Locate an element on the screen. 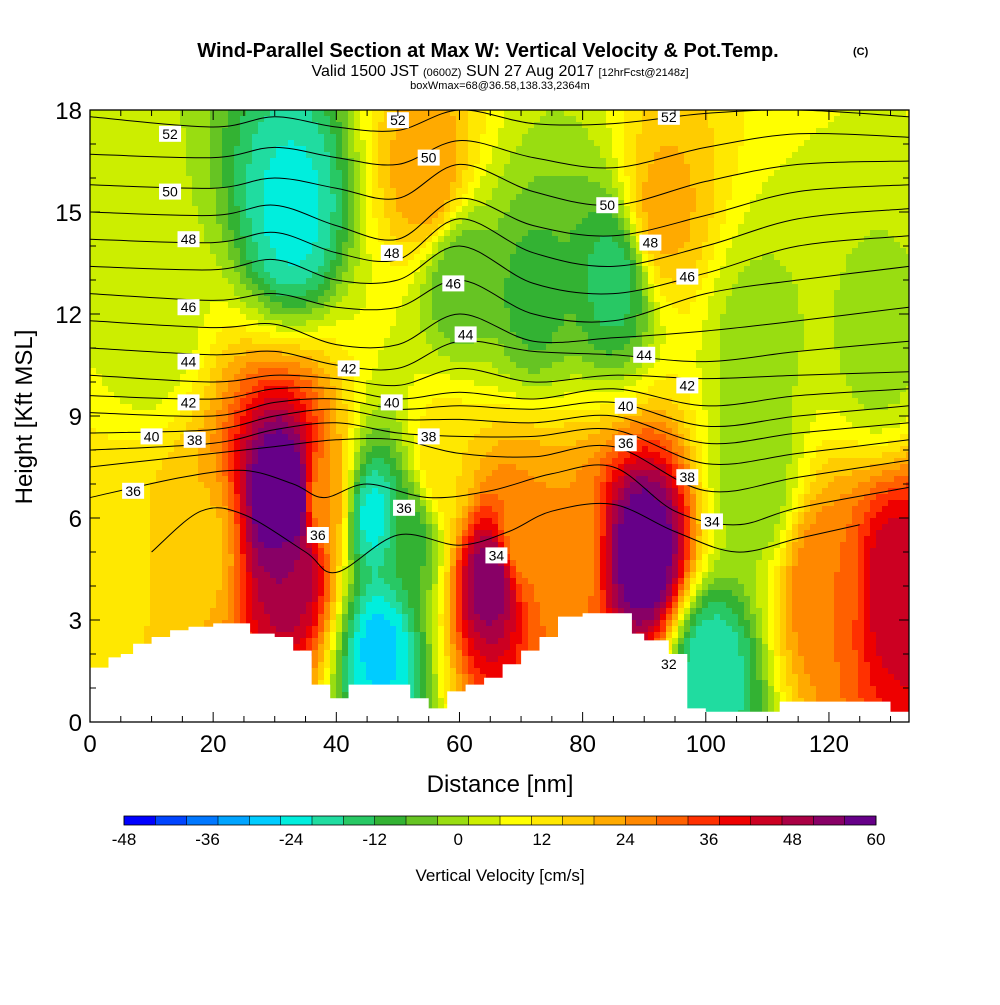  y-tick-label: 12 is located at coordinates (68, 315).